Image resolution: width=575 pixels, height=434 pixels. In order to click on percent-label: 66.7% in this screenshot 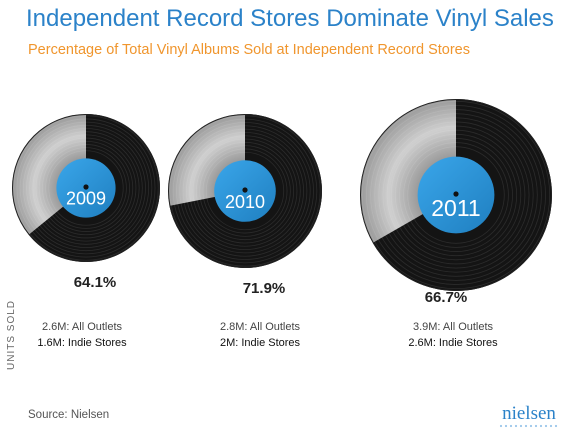, I will do `click(446, 297)`.